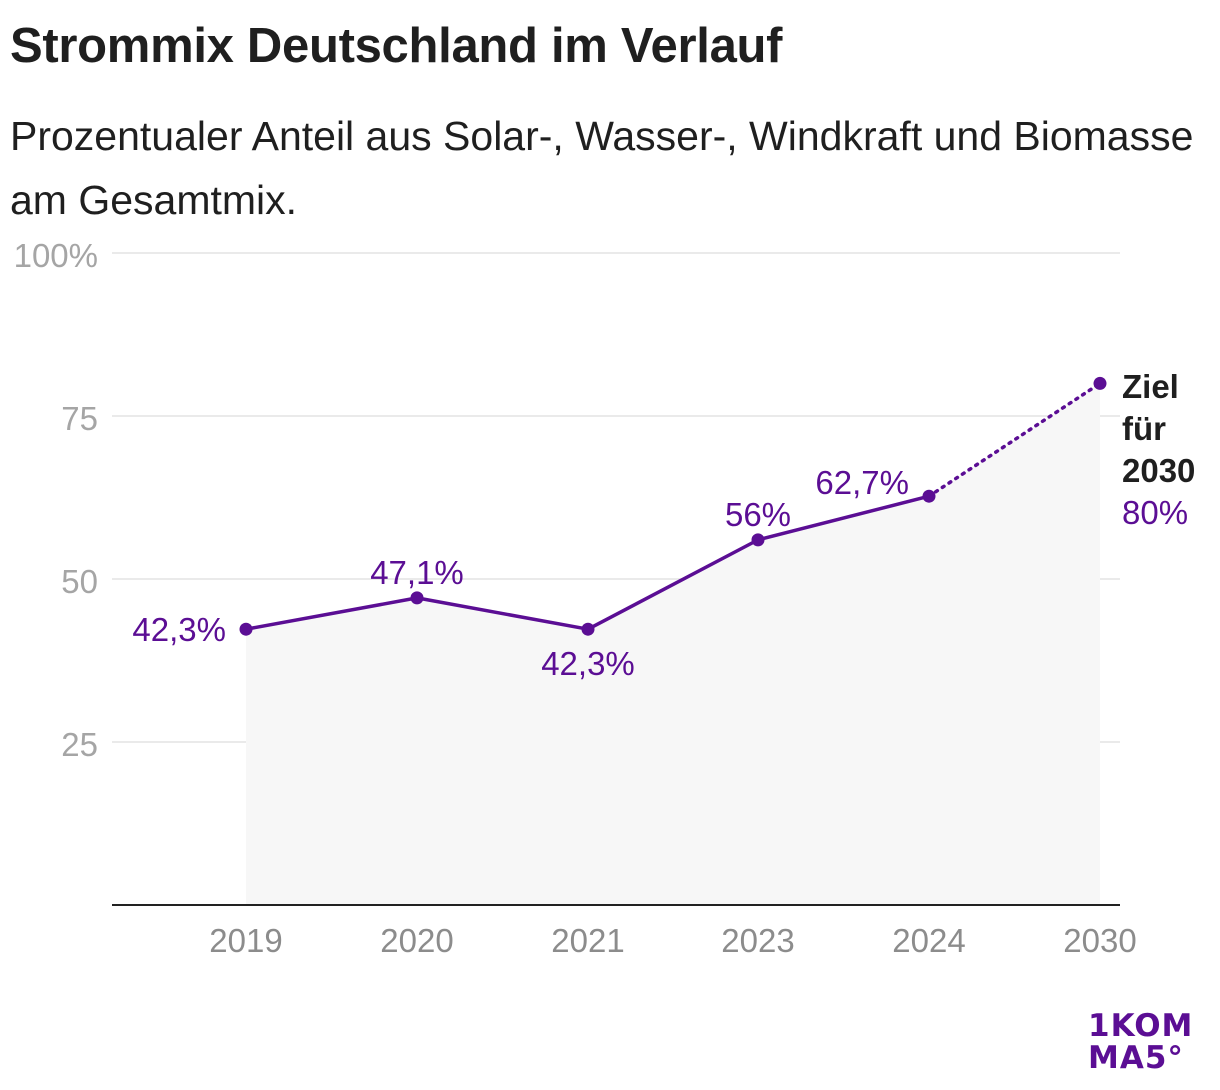 Image resolution: width=1220 pixels, height=1090 pixels. What do you see at coordinates (56, 255) in the screenshot?
I see `y-tick-label: 100%` at bounding box center [56, 255].